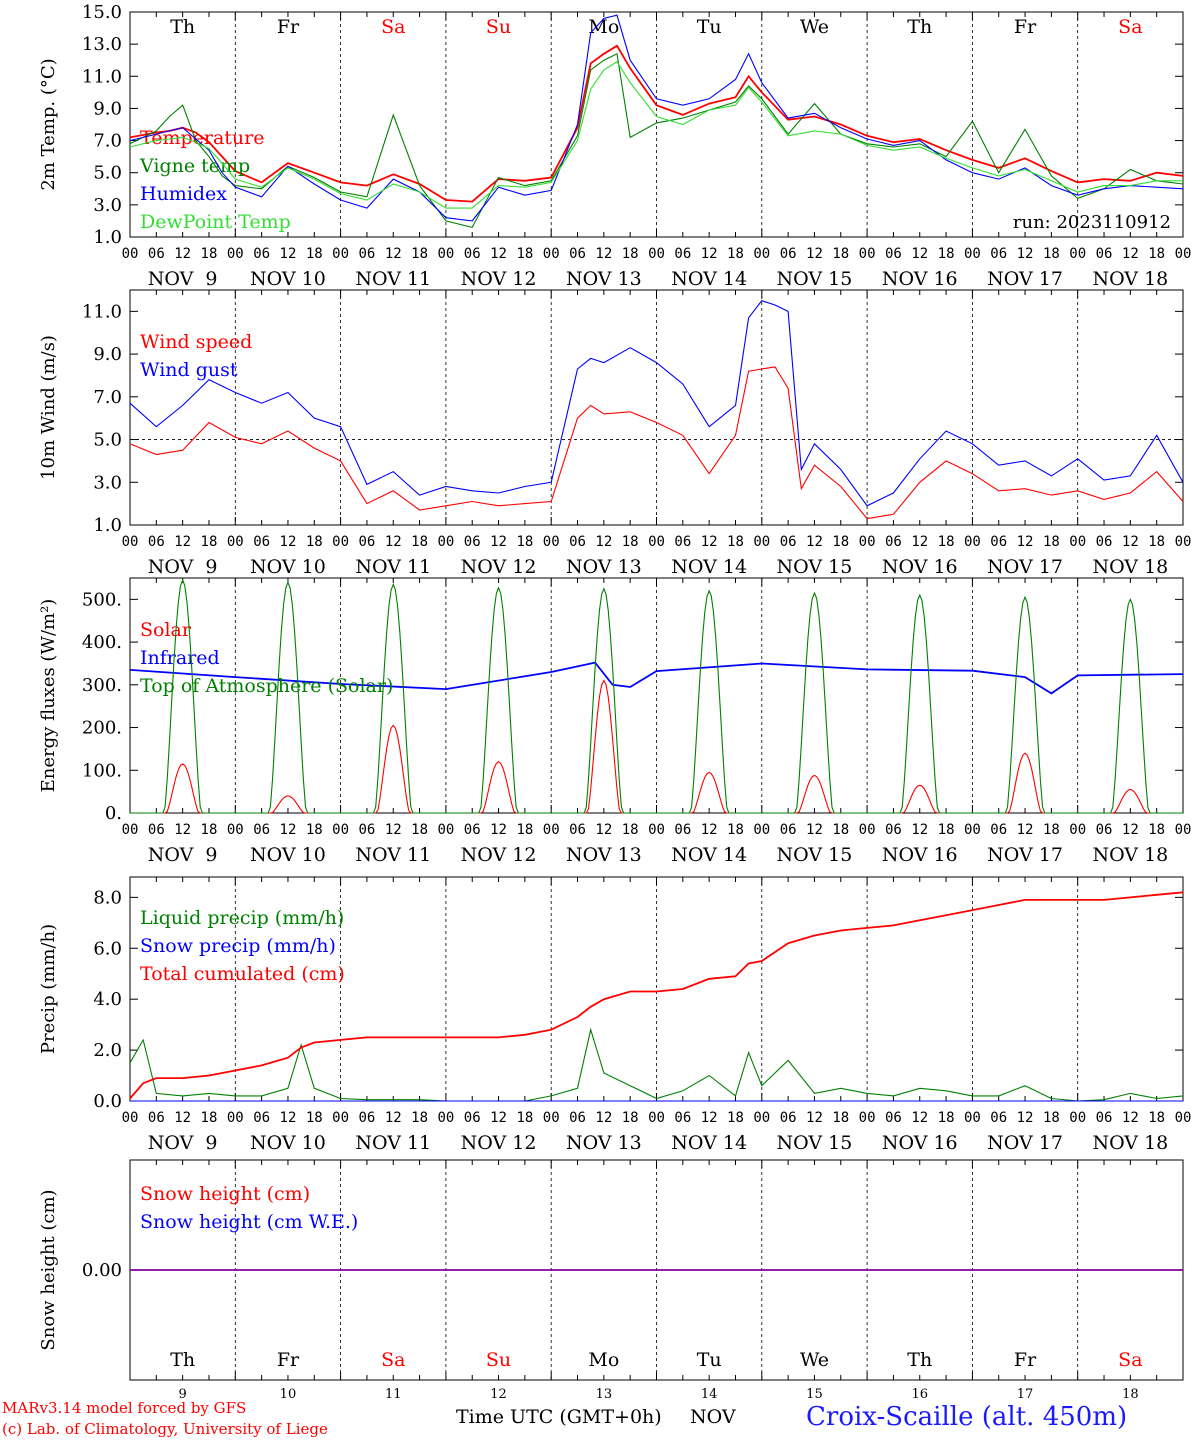  Describe the element at coordinates (48, 124) in the screenshot. I see `y-axis-title: 2m Temp. (°C)` at that location.